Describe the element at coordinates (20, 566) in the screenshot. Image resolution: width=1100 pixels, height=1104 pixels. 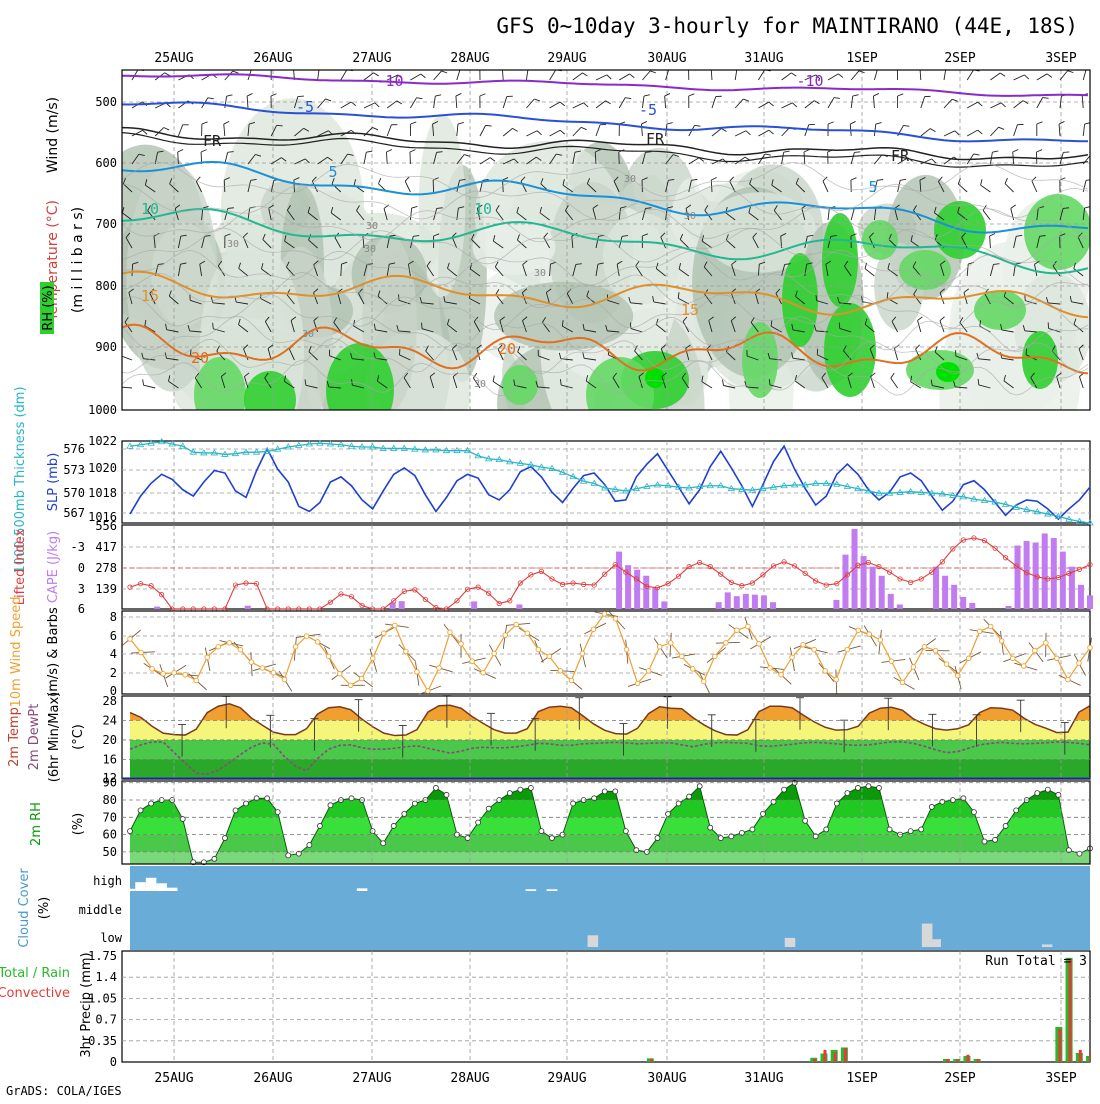
I see `lifted-index-label: Lifted Index` at that location.